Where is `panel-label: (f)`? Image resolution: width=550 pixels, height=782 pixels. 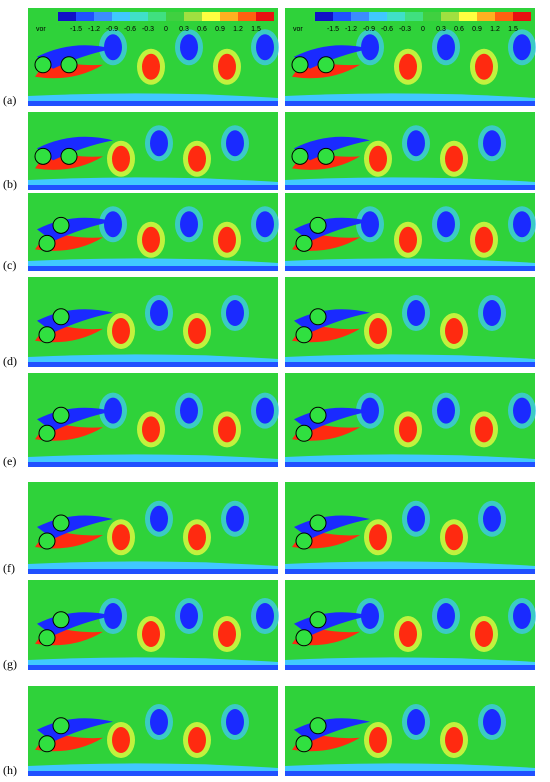
panel-label: (f) is located at coordinates (9, 568).